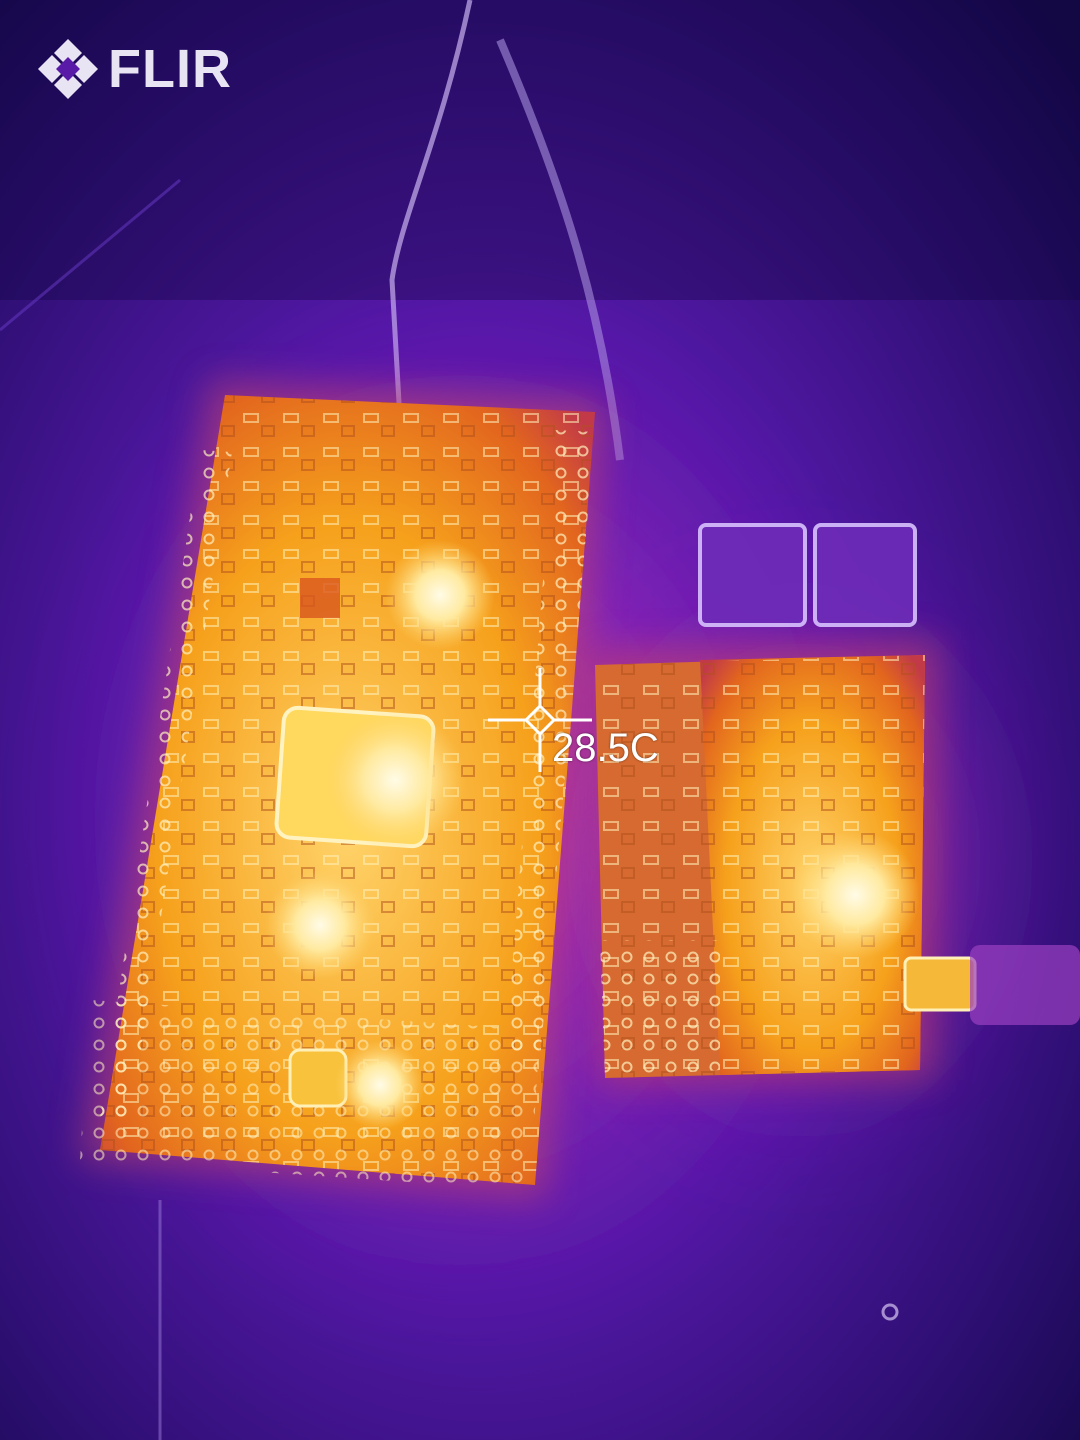  I want to click on flir-logo: FLIR, so click(134, 69).